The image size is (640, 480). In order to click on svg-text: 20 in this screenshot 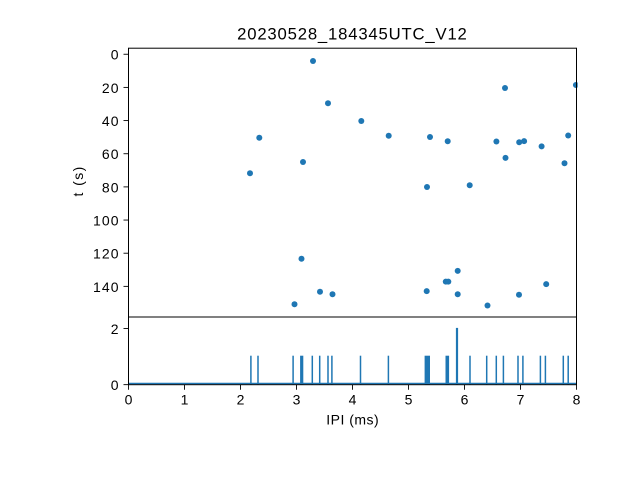, I will do `click(111, 88)`.